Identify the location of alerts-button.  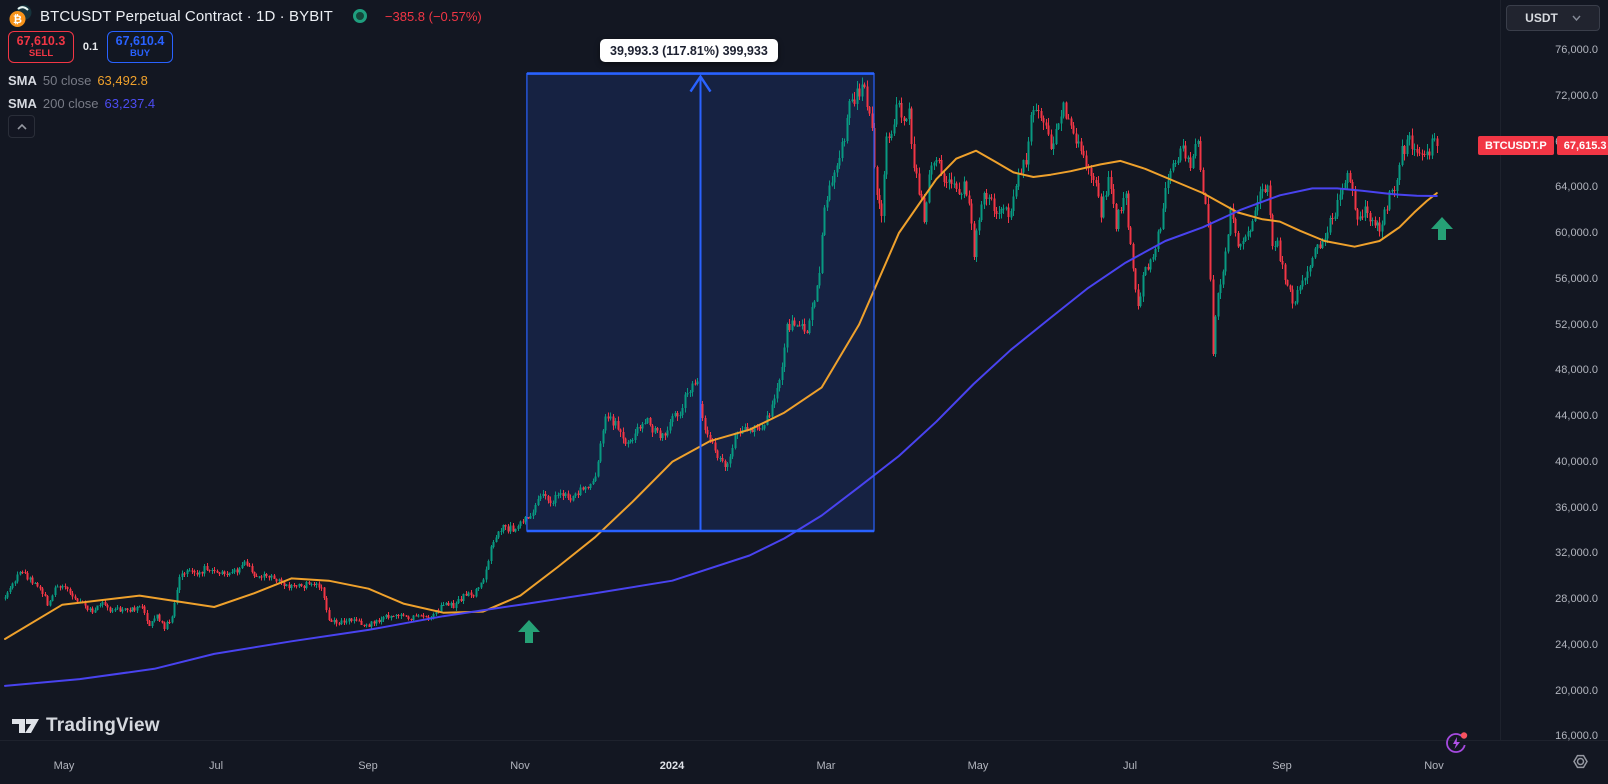
(1456, 742).